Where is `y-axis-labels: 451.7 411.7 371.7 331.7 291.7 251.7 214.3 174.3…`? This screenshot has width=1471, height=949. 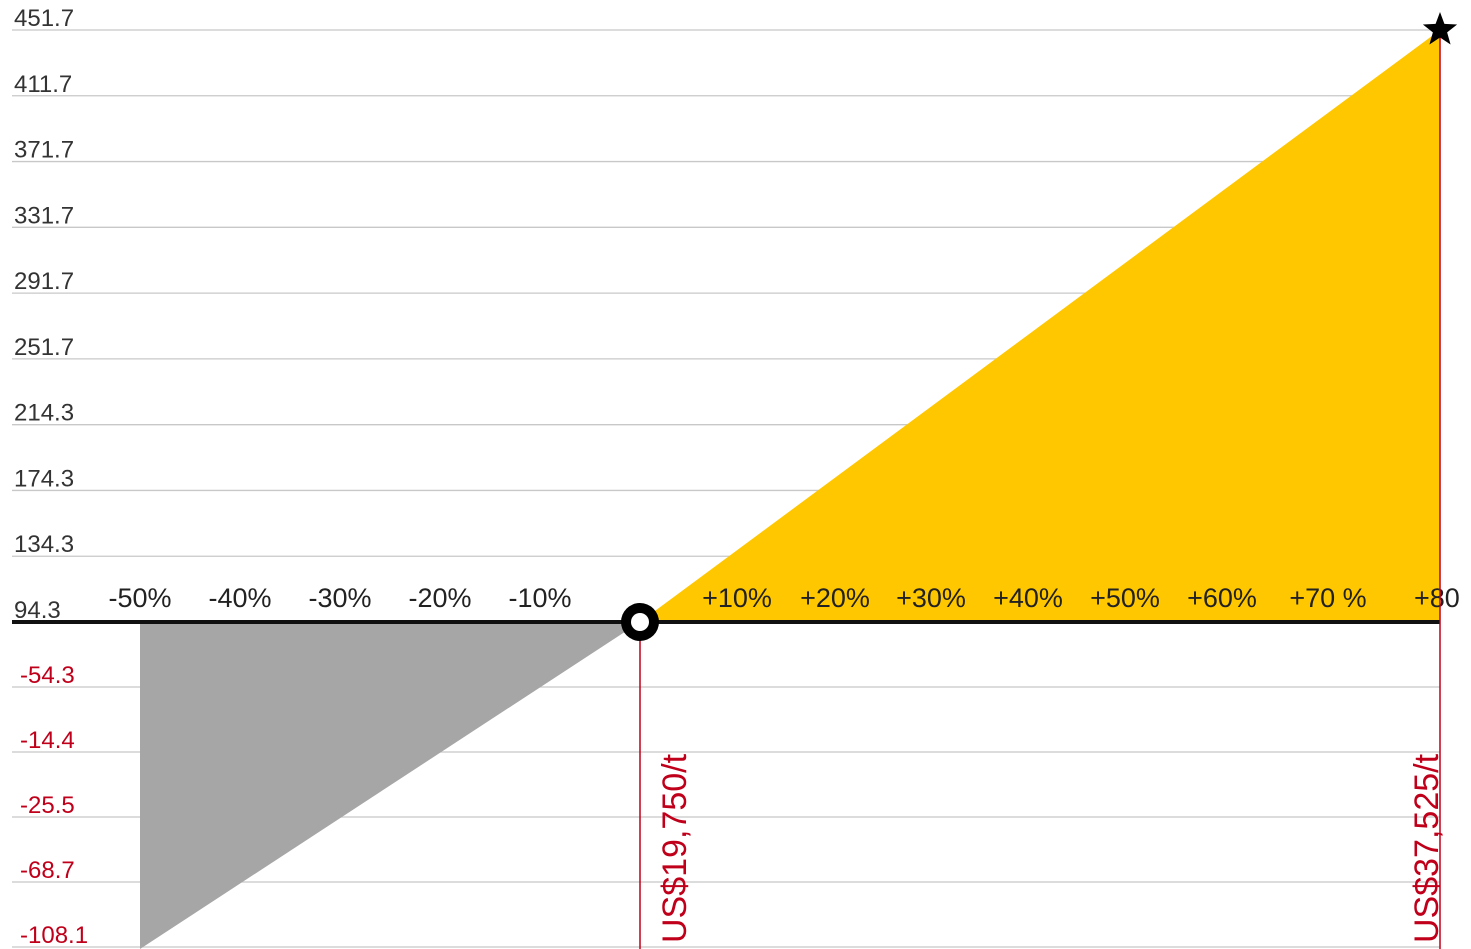
y-axis-labels: 451.7 411.7 371.7 331.7 291.7 251.7 214.3 174.3… is located at coordinates (51, 477).